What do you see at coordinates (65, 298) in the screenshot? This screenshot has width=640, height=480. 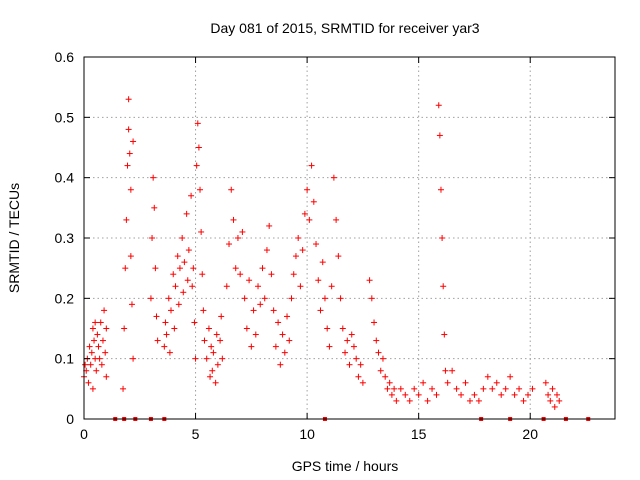 I see `y-tick-label: 0.2` at bounding box center [65, 298].